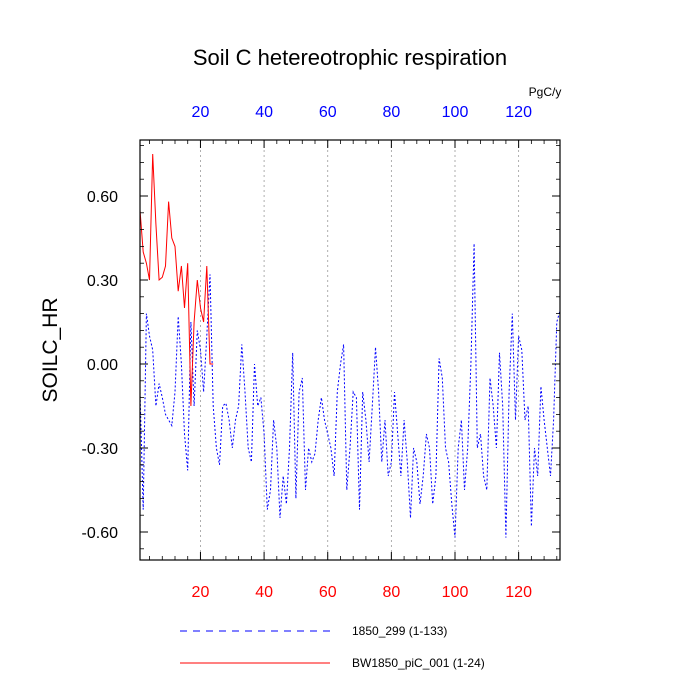 The width and height of the screenshot is (700, 700). Describe the element at coordinates (100, 533) in the screenshot. I see `y-tick-label: -0.60` at that location.